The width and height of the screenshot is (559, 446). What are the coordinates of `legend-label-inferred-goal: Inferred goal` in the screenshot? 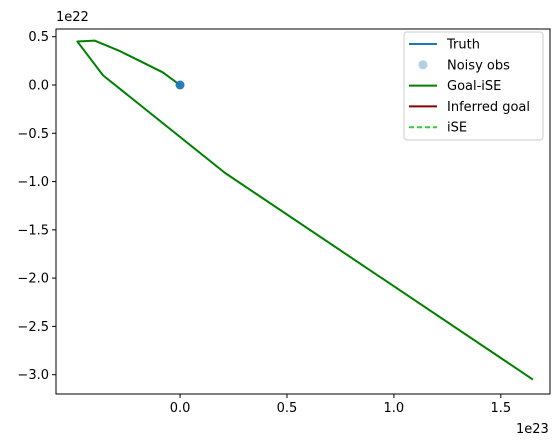 It's located at (488, 107).